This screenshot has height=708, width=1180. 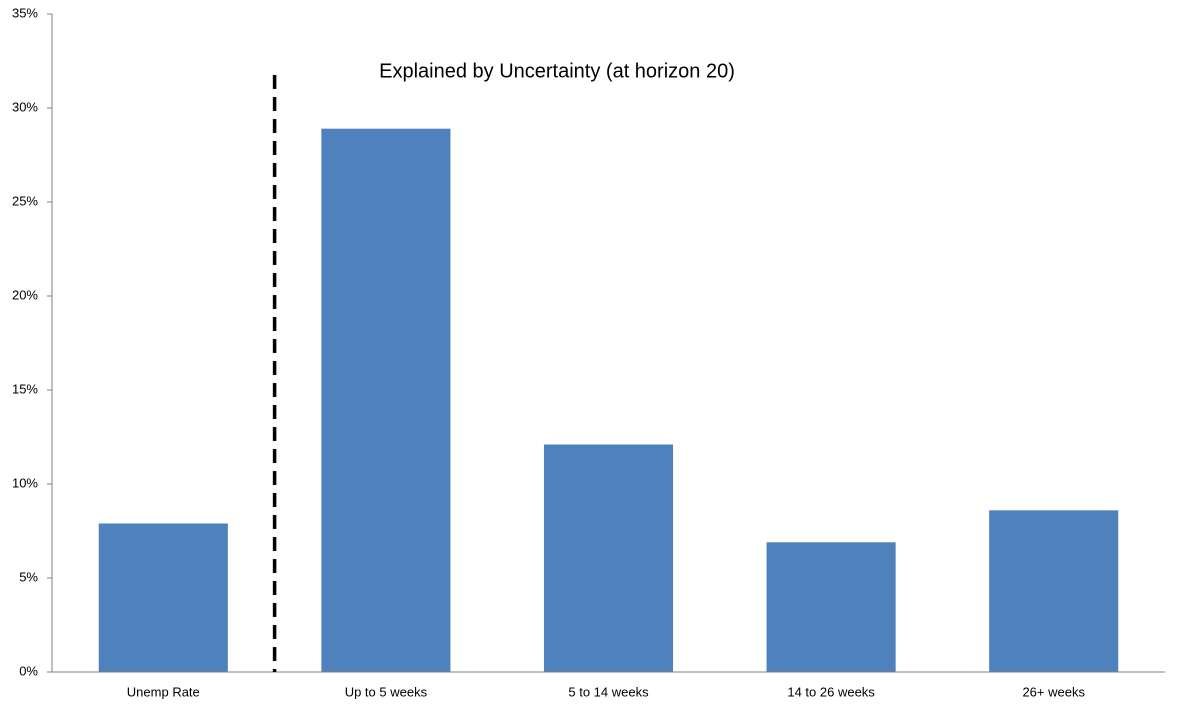 I want to click on x-tick-label: 14 to 26 weeks, so click(x=831, y=691).